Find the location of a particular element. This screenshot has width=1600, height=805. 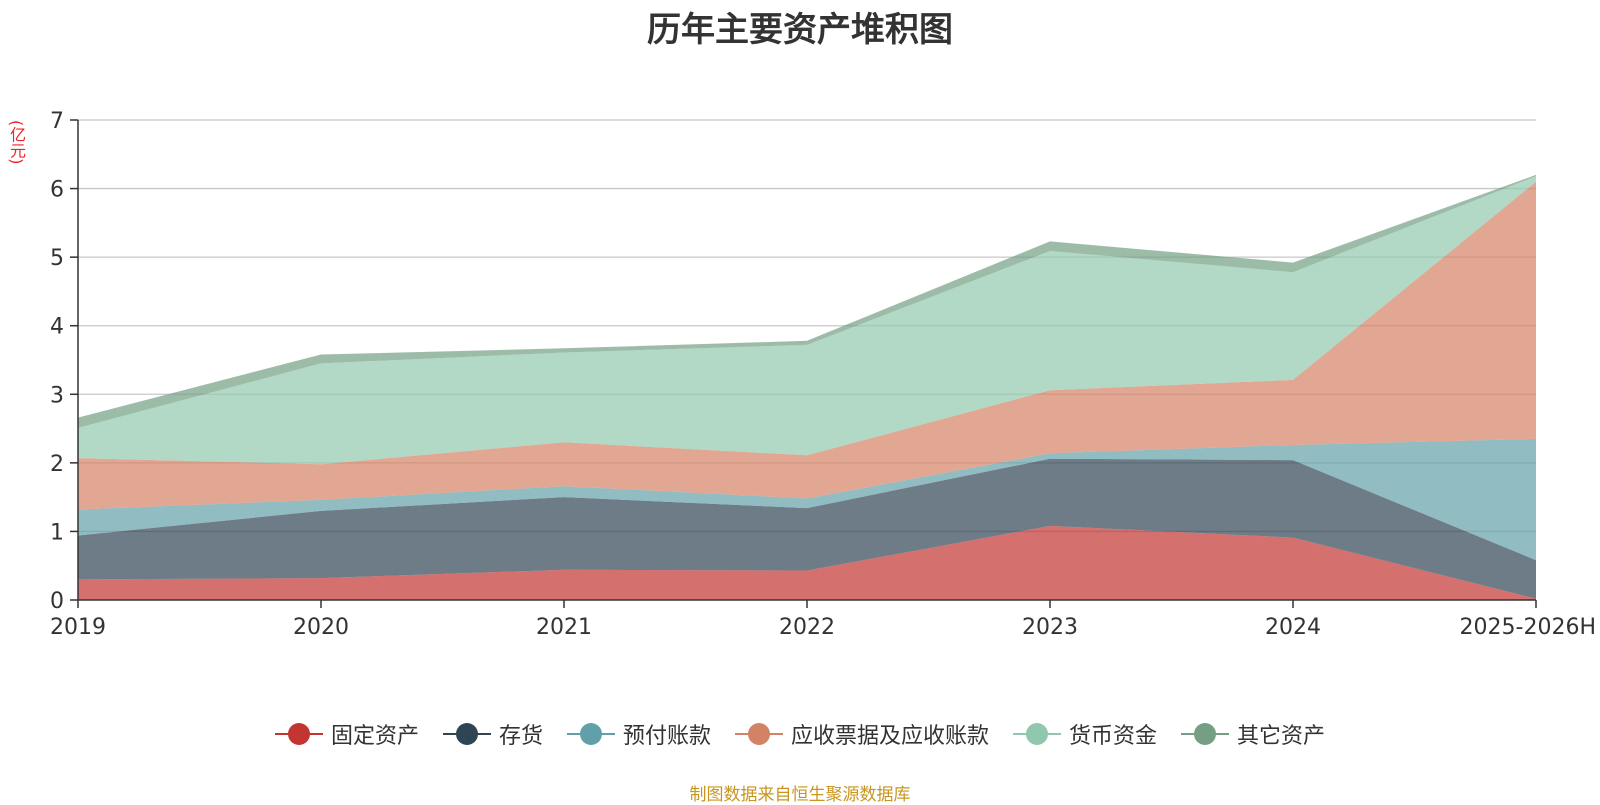

y-tick-label: 6 is located at coordinates (57, 190).